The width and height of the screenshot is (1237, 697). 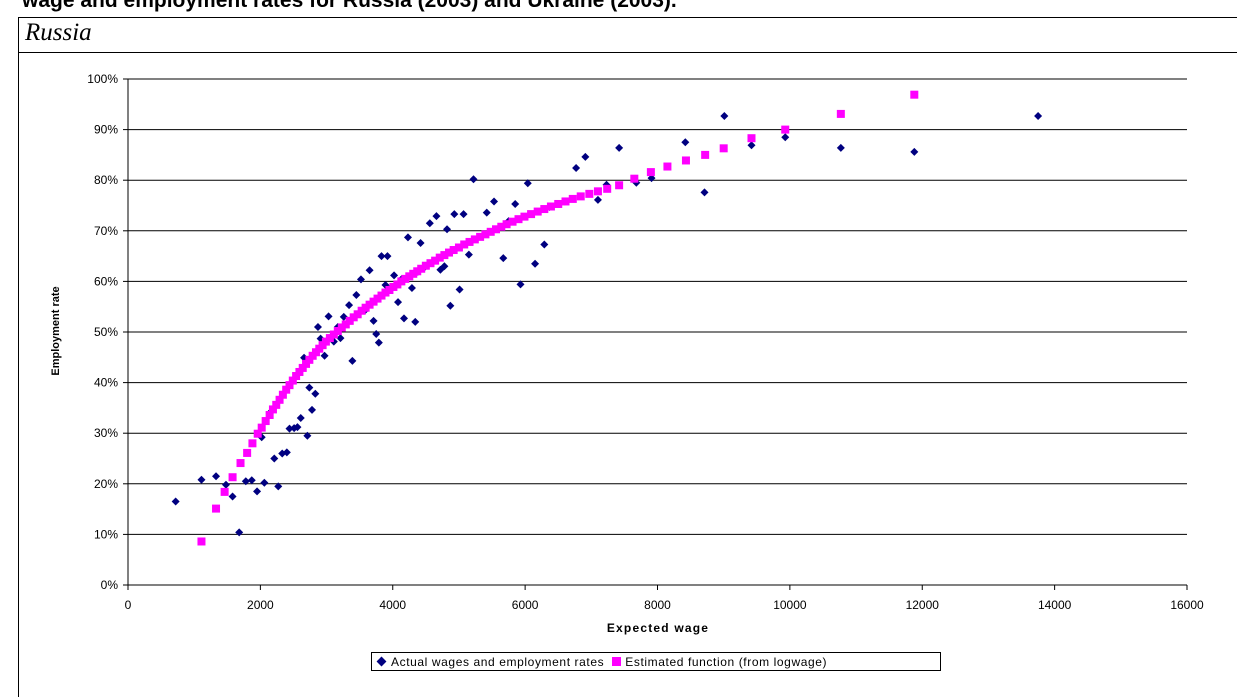 What do you see at coordinates (106, 383) in the screenshot?
I see `y-tick-label: 40%` at bounding box center [106, 383].